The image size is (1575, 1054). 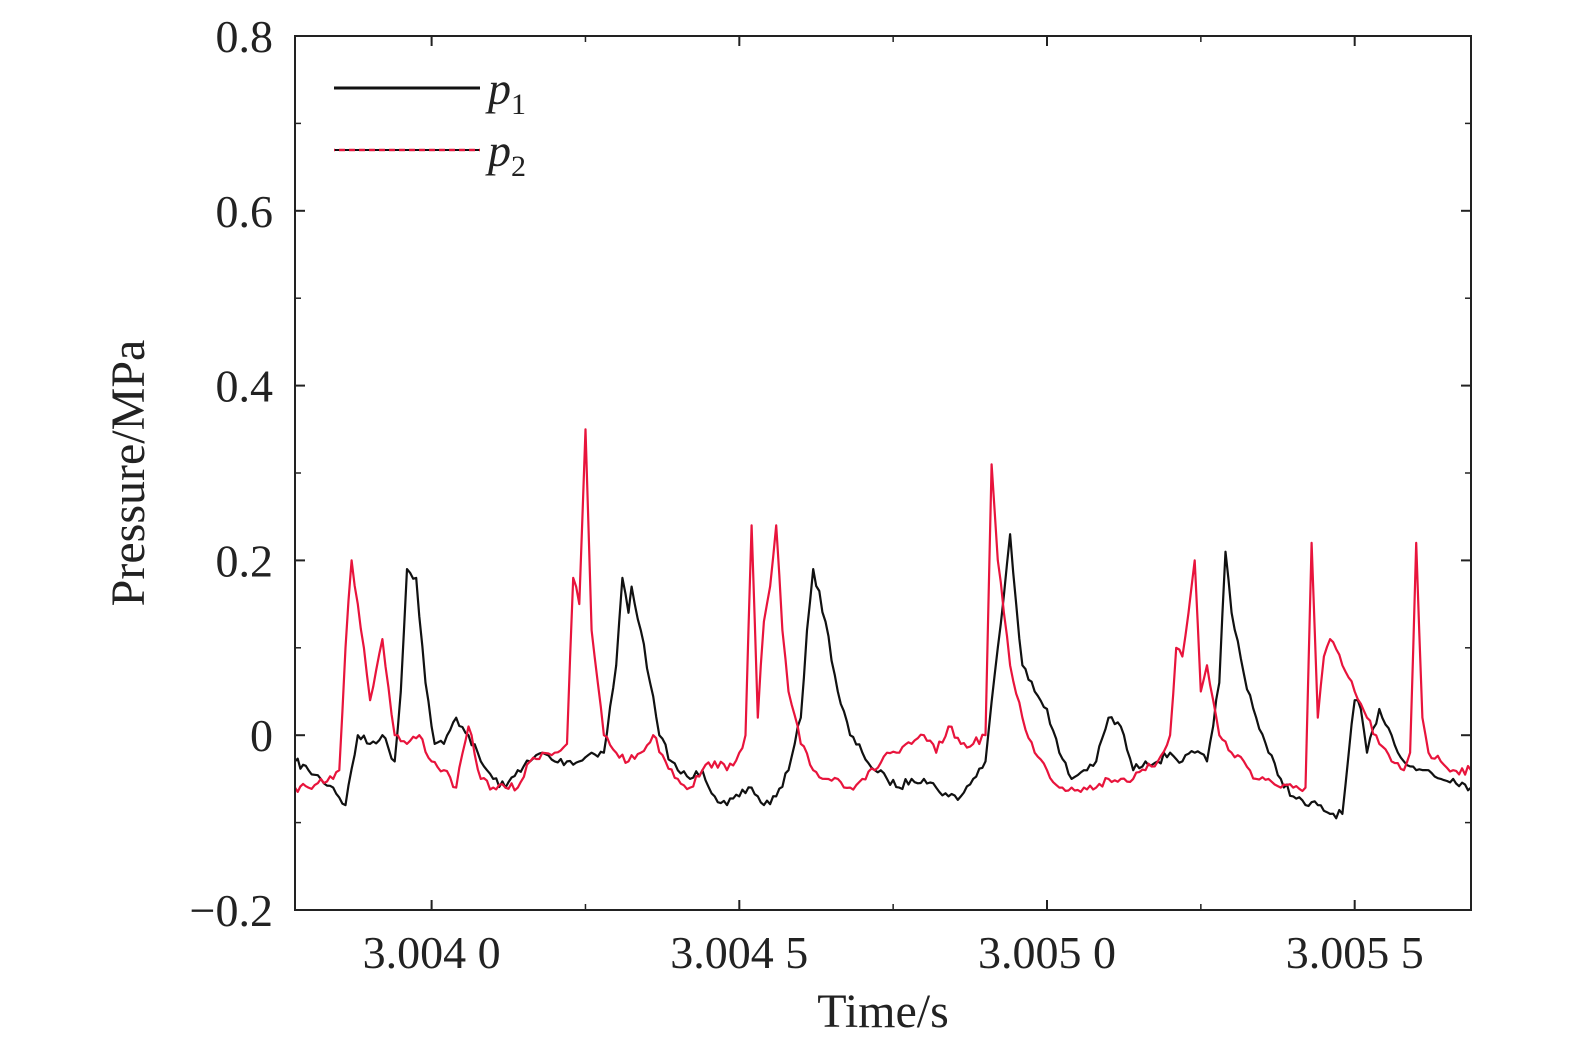 I want to click on legend-label-p2-base: p, so click(x=498, y=150).